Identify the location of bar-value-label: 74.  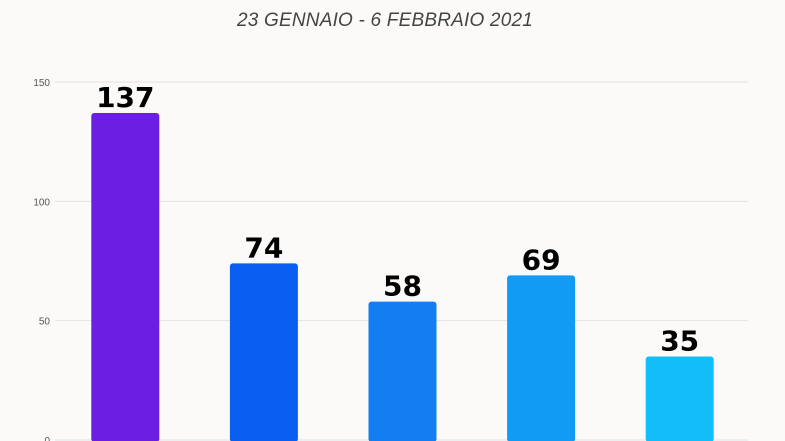
(263, 247).